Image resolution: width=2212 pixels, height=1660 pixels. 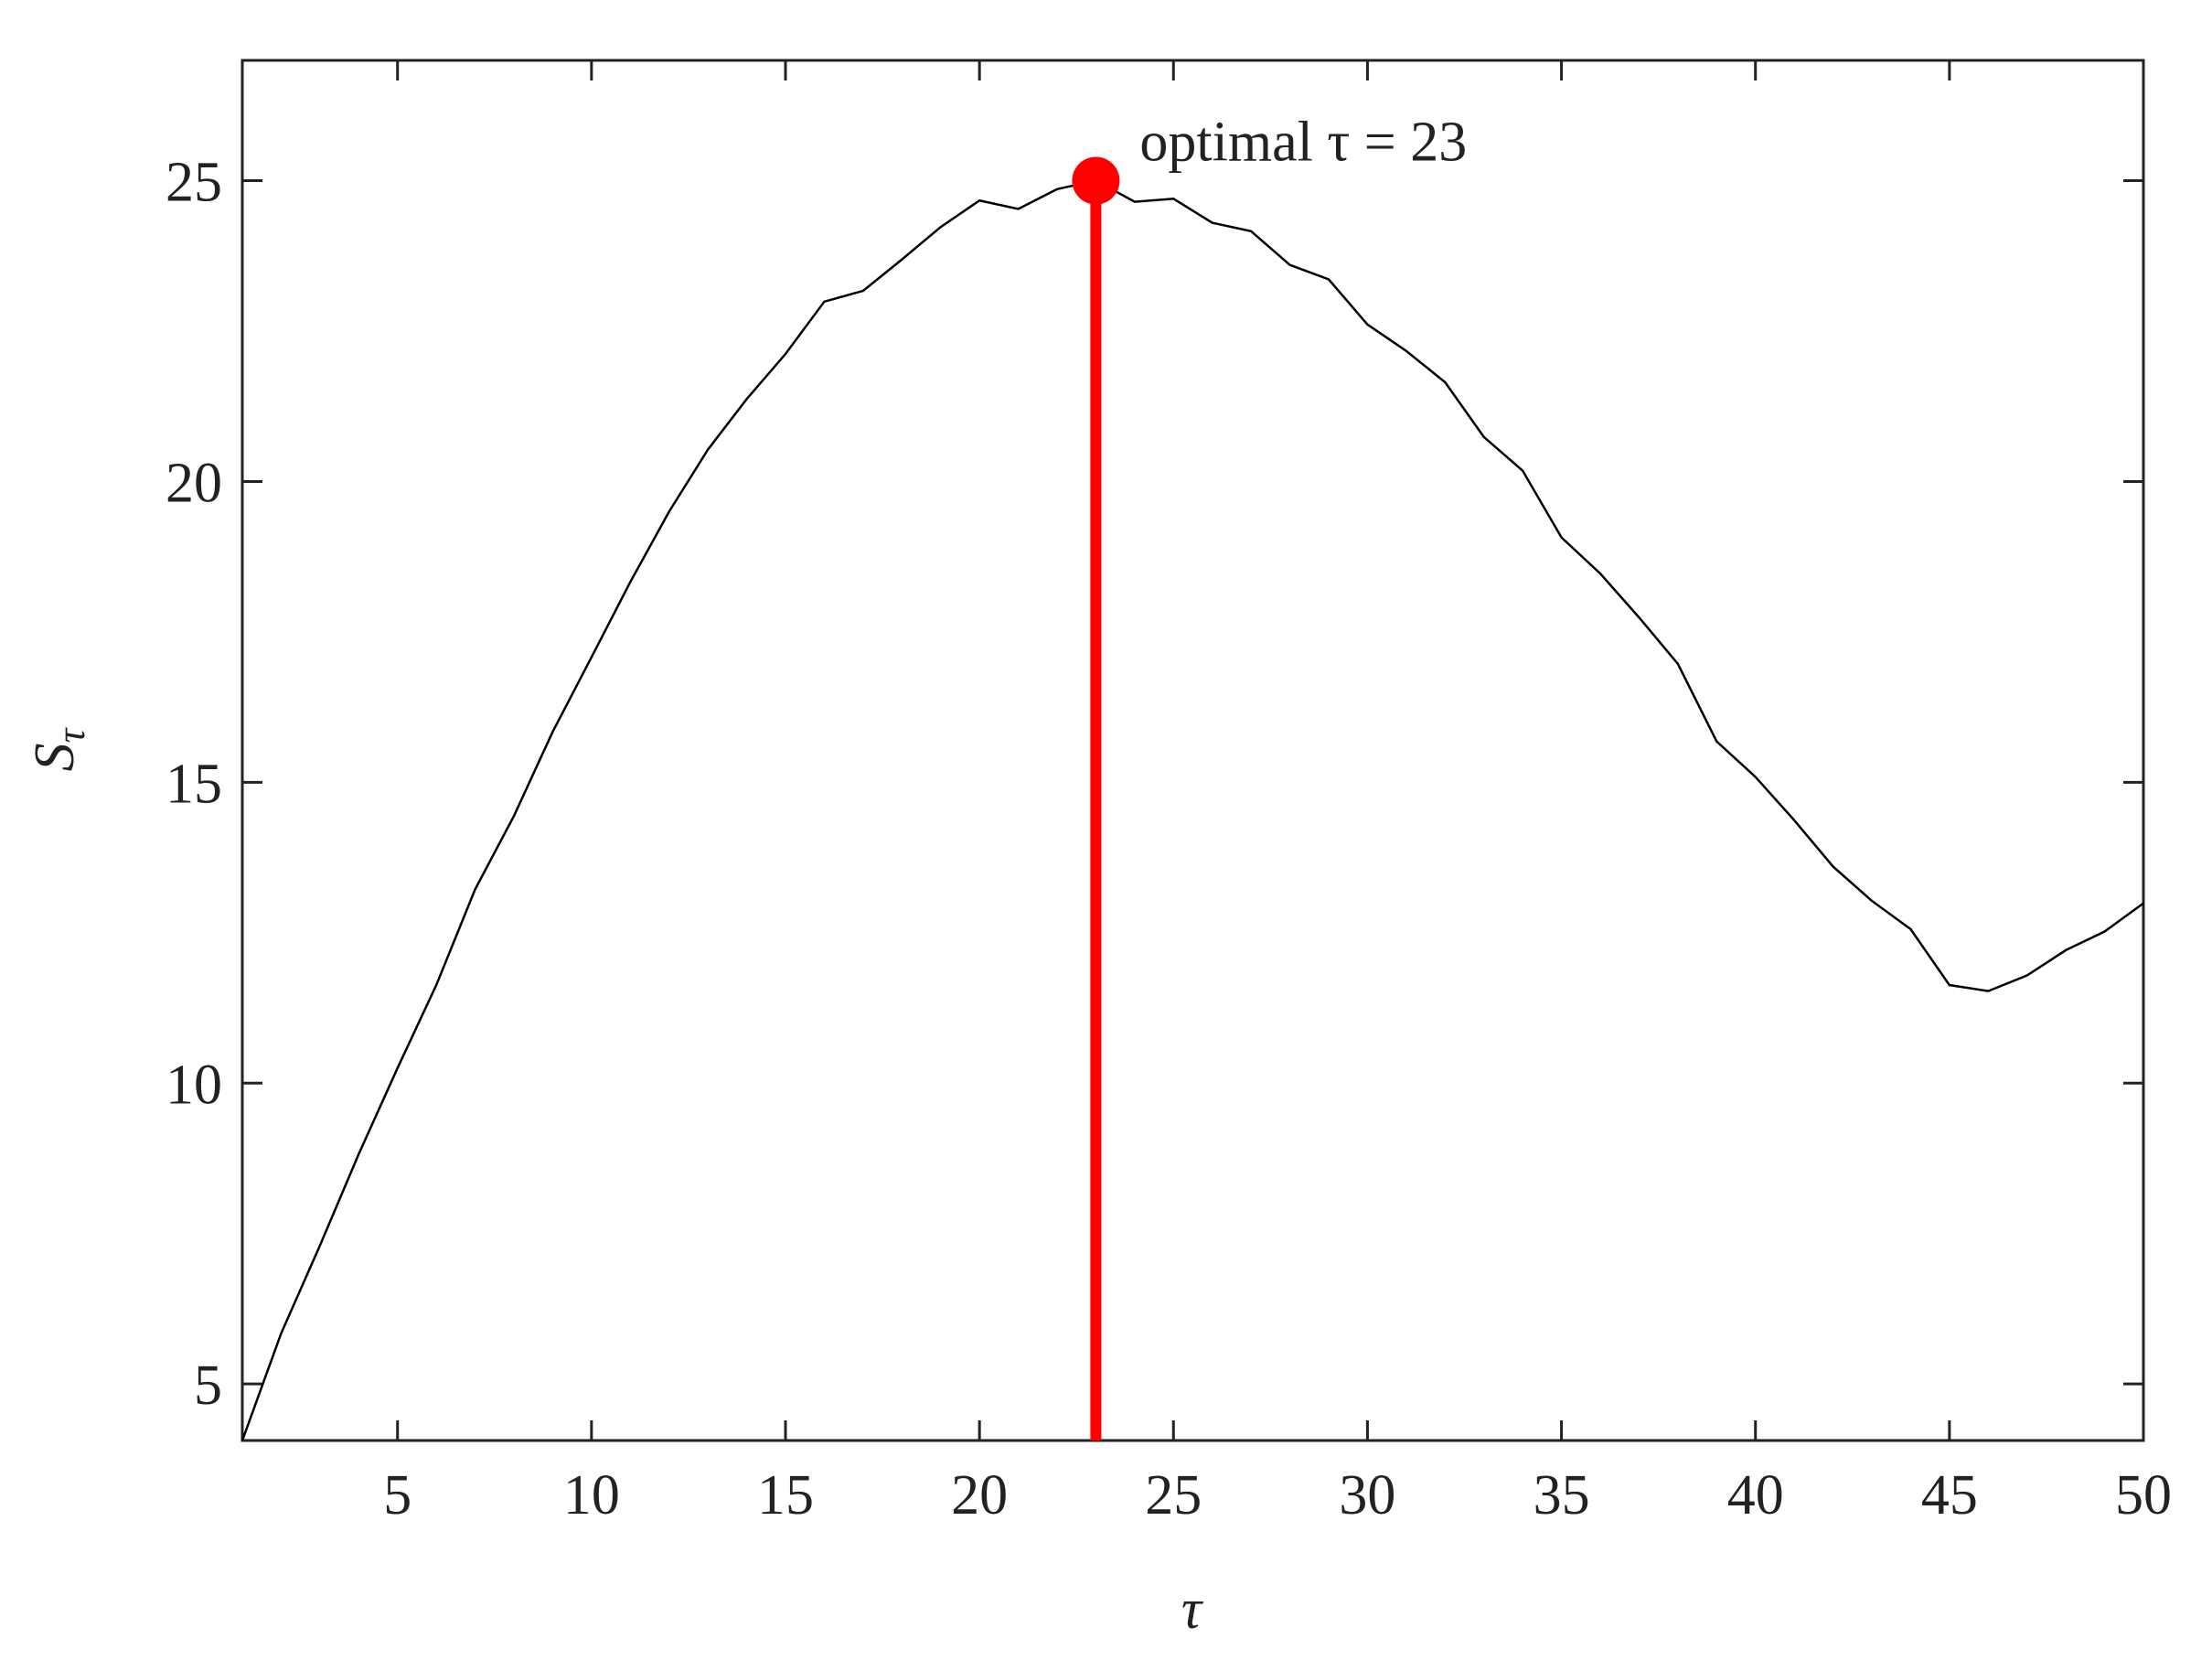 What do you see at coordinates (591, 1495) in the screenshot?
I see `x-tick-label: 10` at bounding box center [591, 1495].